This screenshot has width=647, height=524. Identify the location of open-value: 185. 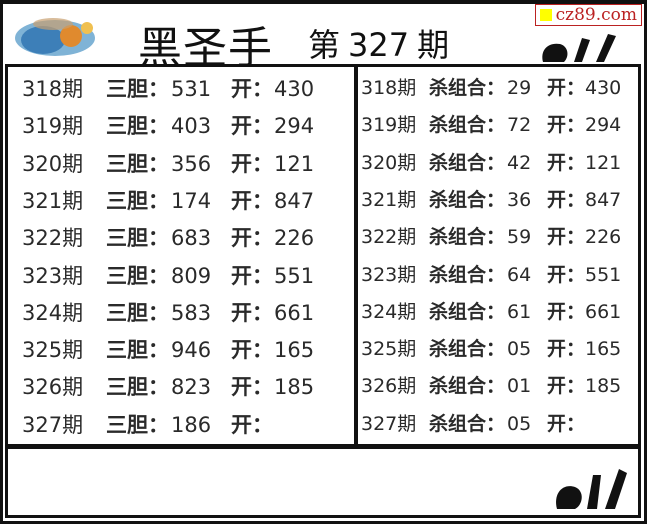
(603, 386).